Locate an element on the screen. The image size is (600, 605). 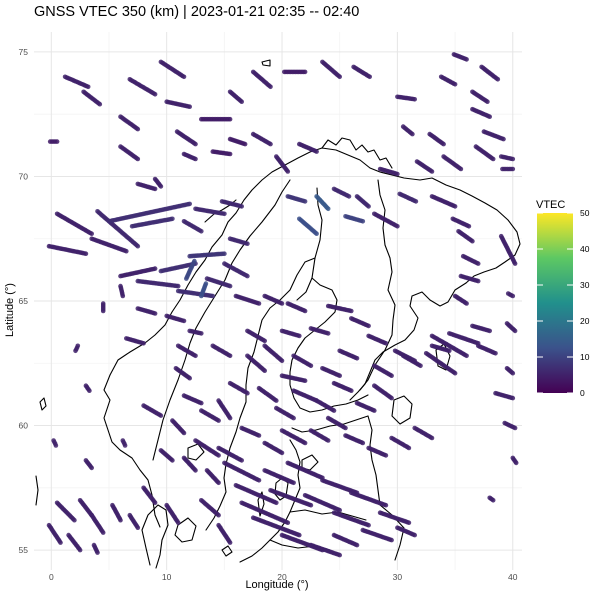
finland-west-coast is located at coordinates (329, 345).